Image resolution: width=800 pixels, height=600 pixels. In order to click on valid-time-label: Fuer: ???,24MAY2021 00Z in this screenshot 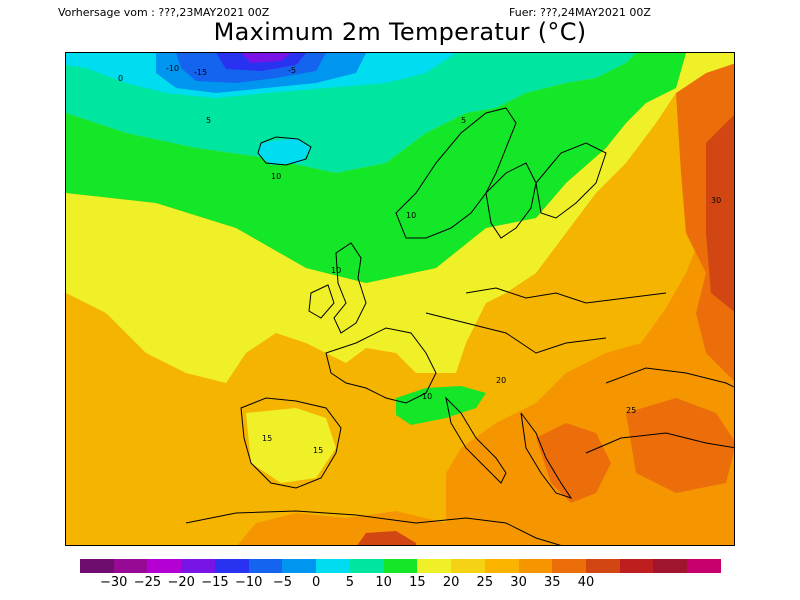, I will do `click(580, 12)`.